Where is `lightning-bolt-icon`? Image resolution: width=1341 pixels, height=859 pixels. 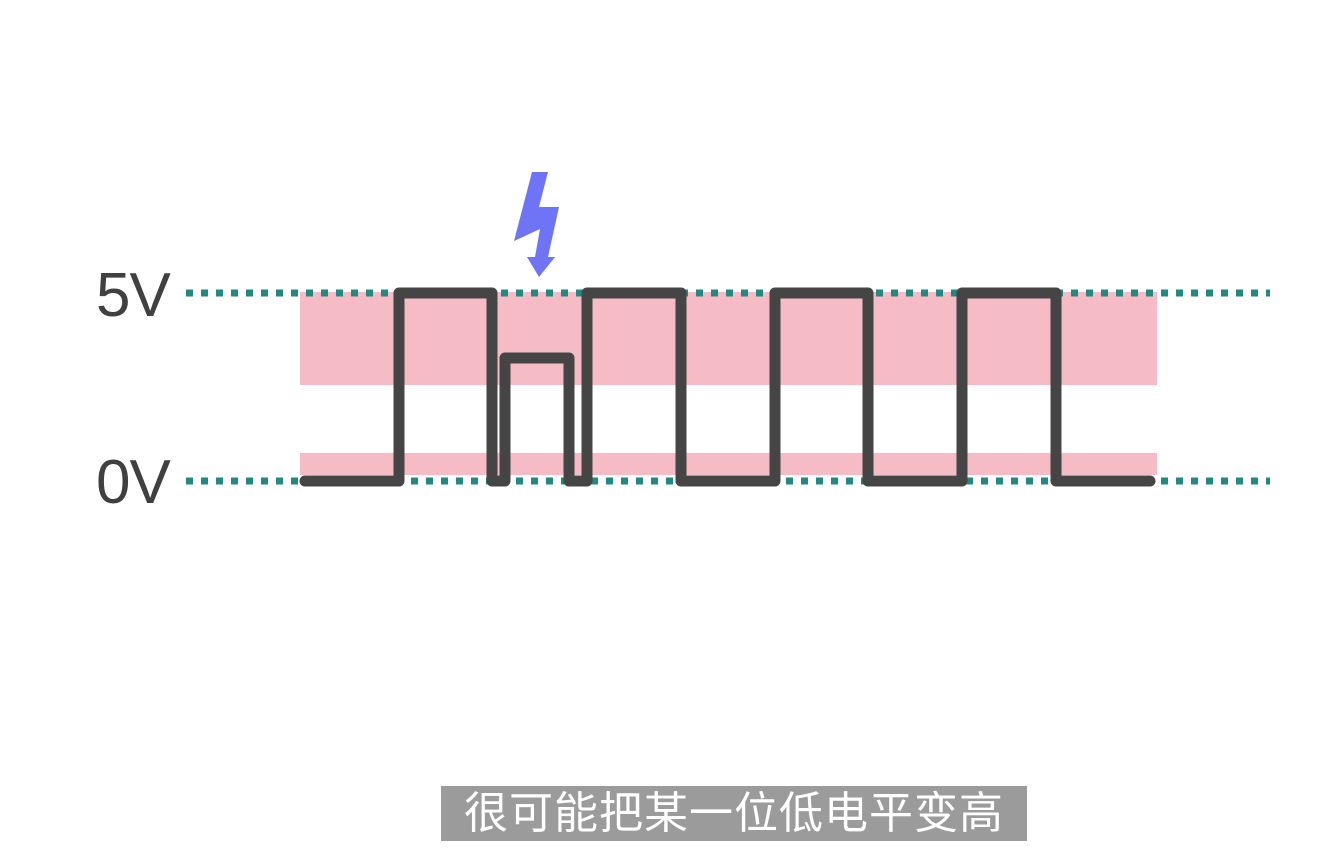 lightning-bolt-icon is located at coordinates (536, 224).